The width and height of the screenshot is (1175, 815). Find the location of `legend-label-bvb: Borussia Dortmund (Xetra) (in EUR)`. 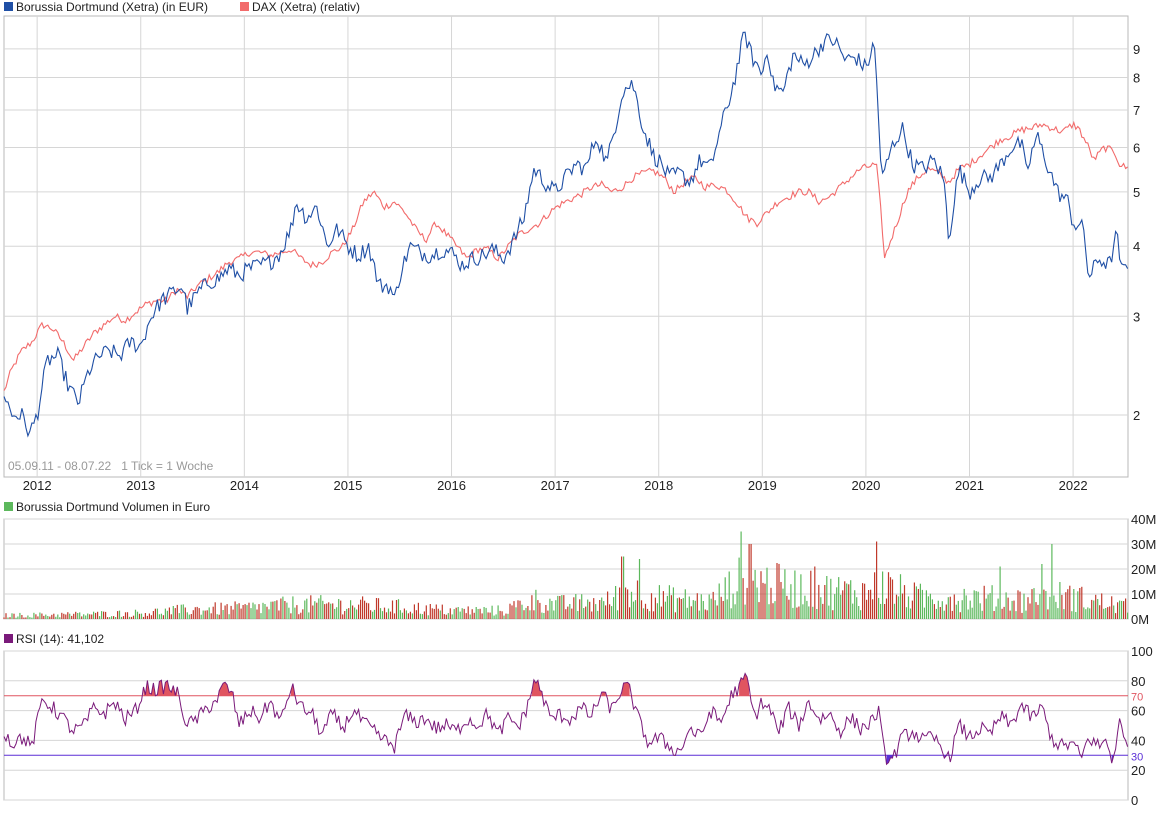

legend-label-bvb: Borussia Dortmund (Xetra) (in EUR) is located at coordinates (112, 7).